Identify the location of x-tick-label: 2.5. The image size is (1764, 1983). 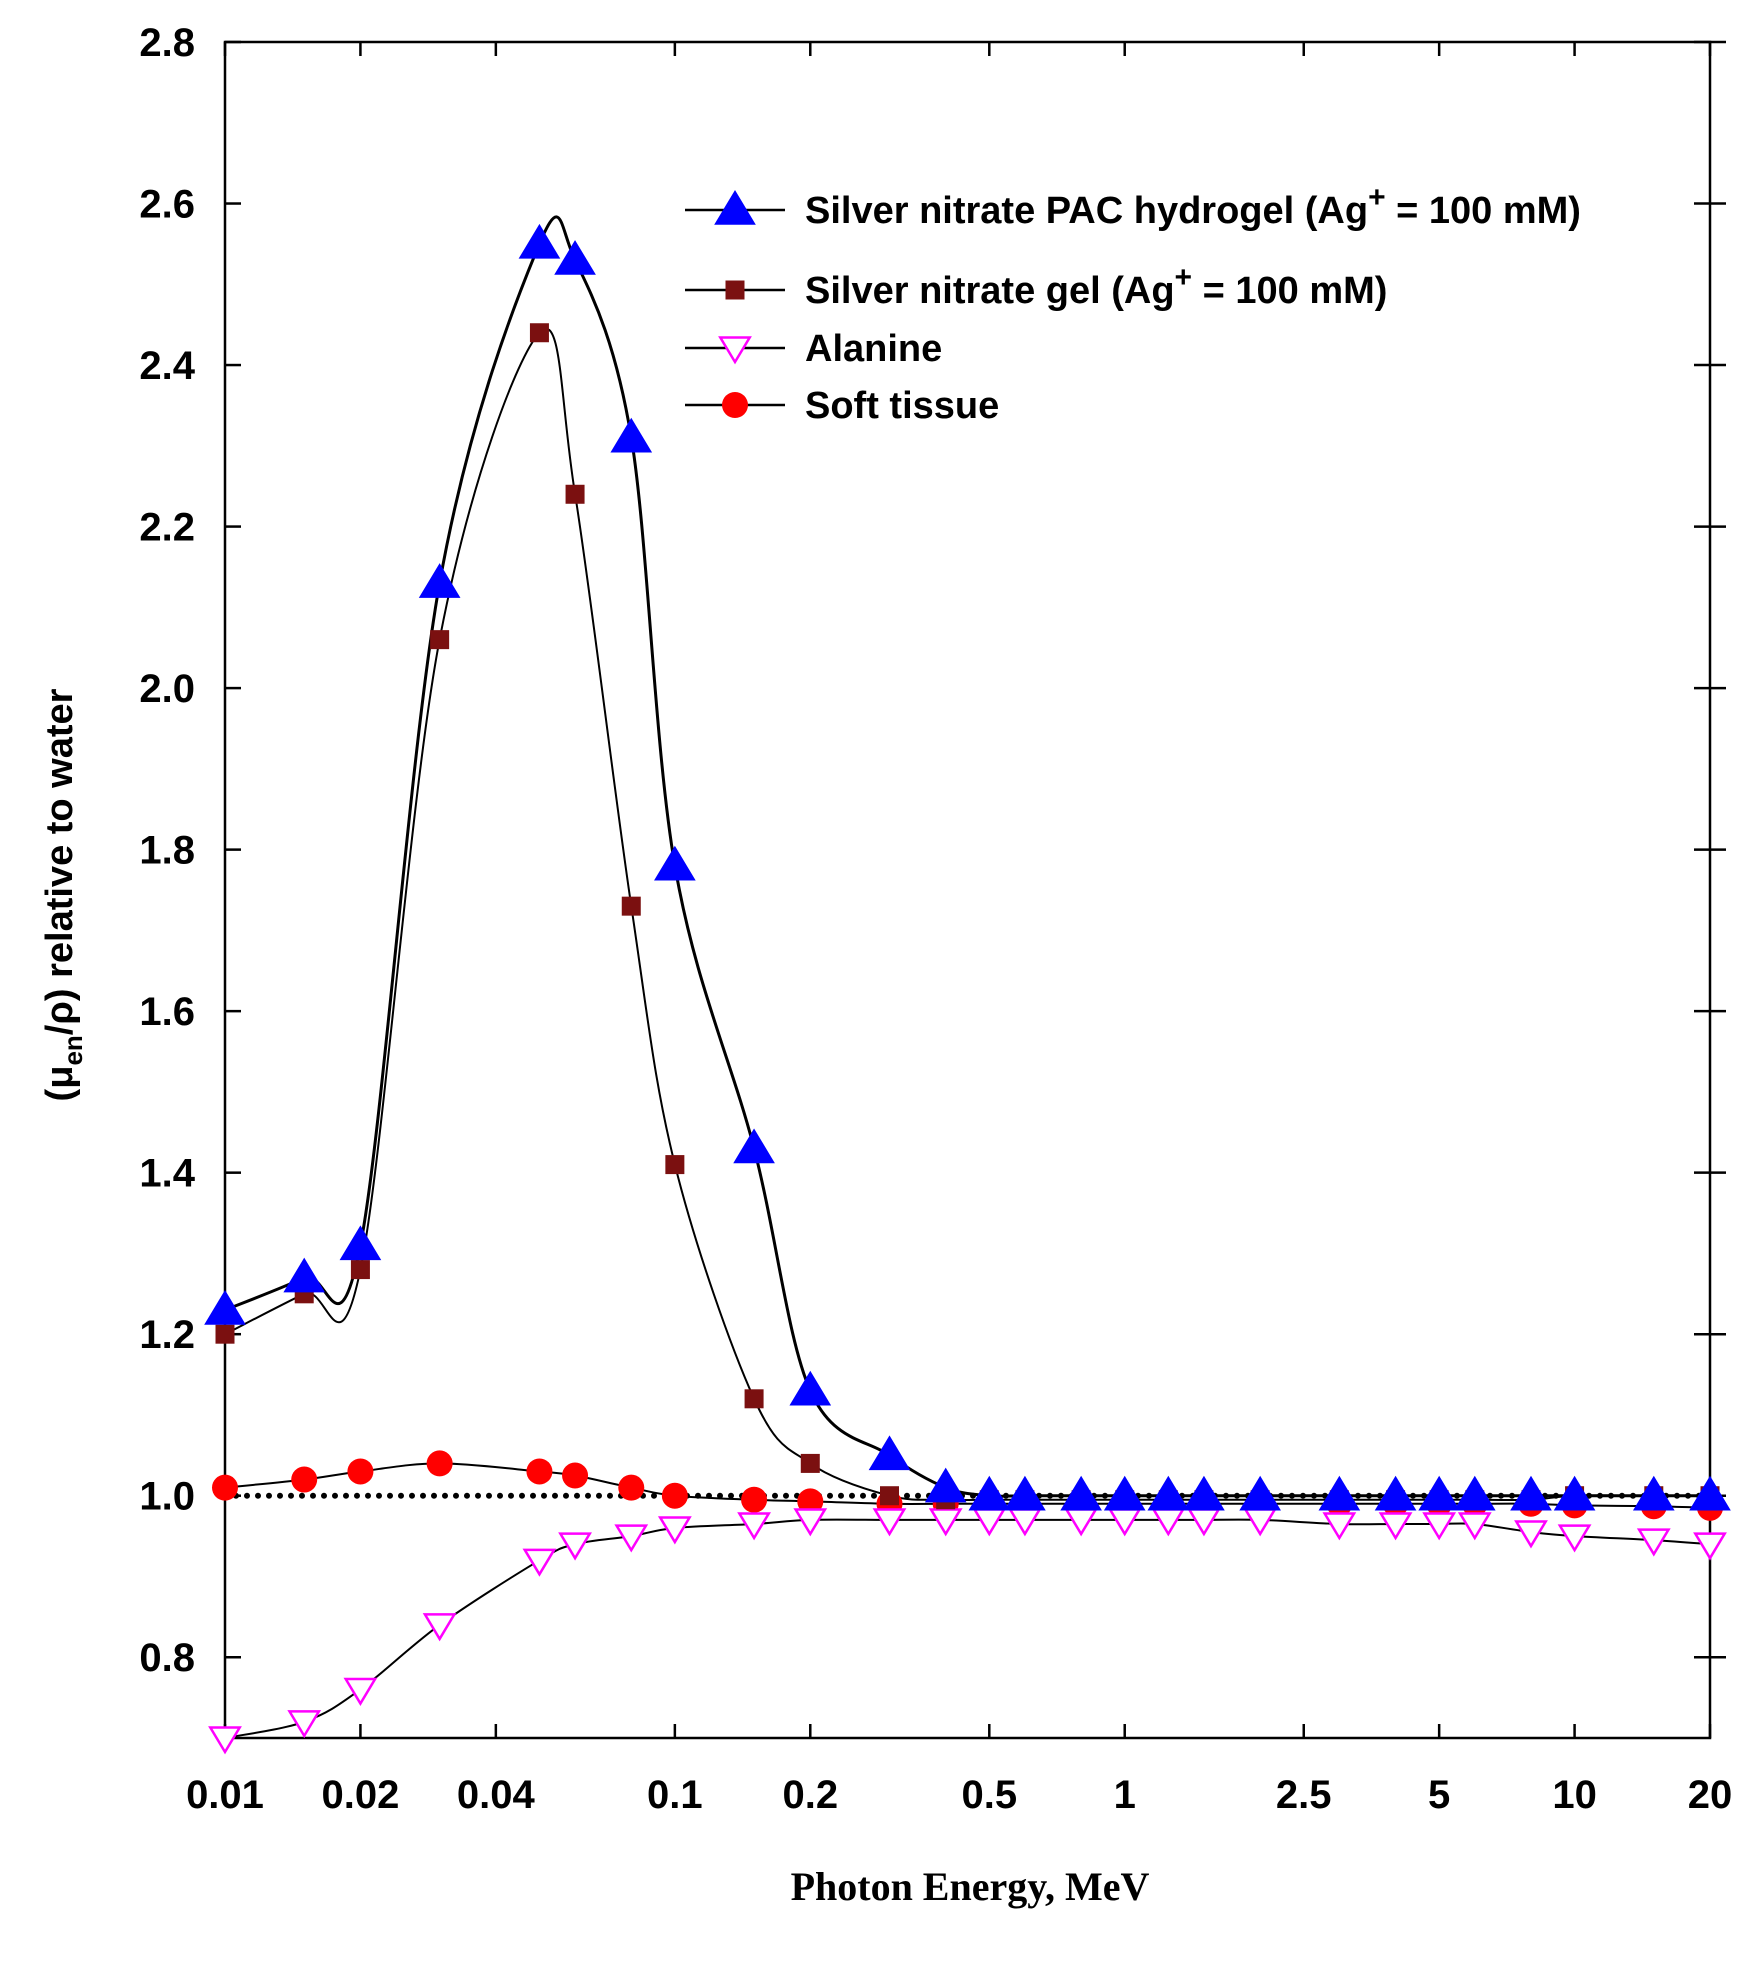
(1304, 1795).